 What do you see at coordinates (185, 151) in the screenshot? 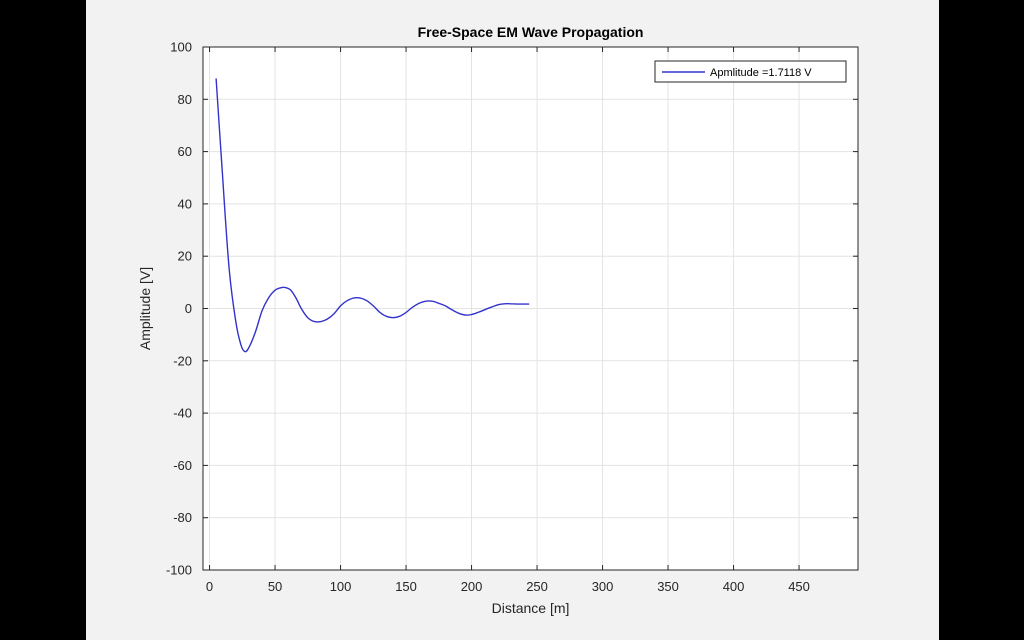
I see `y-tick-label: 60` at bounding box center [185, 151].